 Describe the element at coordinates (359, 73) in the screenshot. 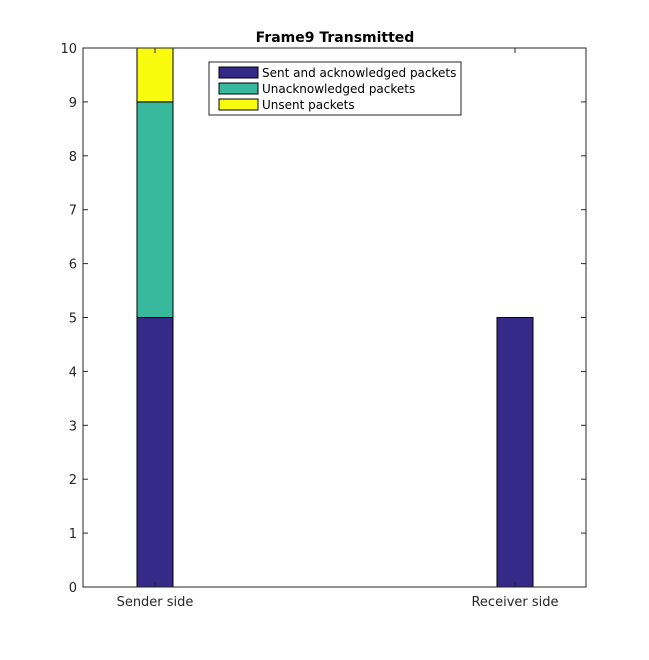

I see `legend-label: Sent and acknowledged packets` at that location.